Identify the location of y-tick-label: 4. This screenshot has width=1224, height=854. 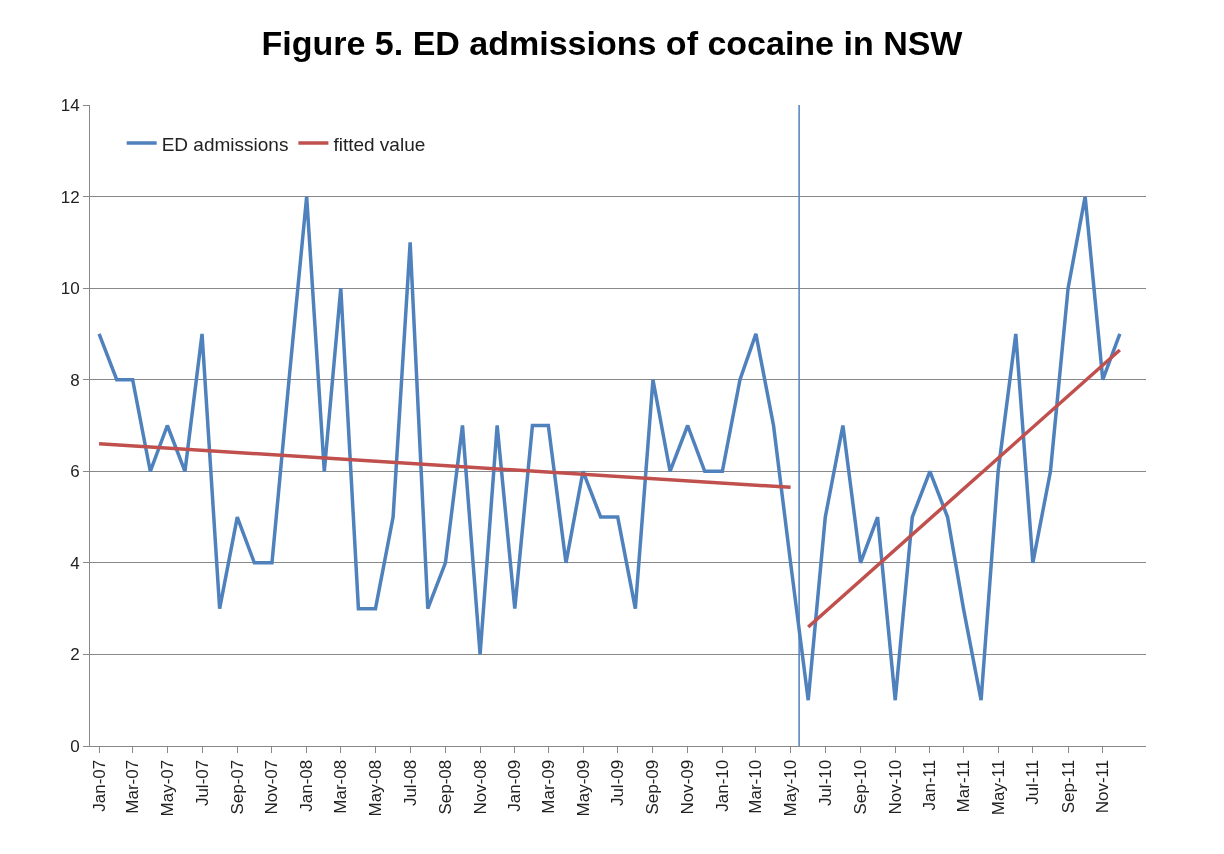
(75, 563).